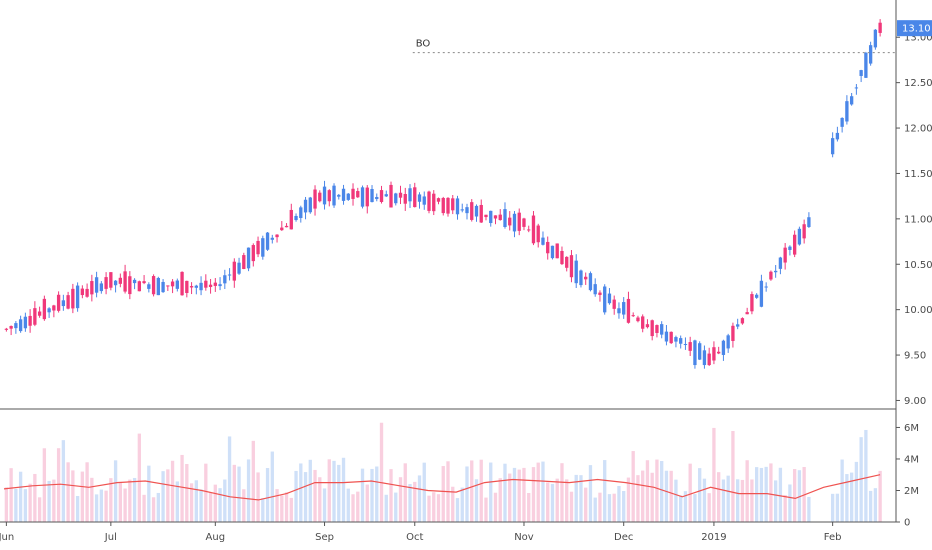 The image size is (932, 550). I want to click on price-tick-label: 10.00, so click(918, 310).